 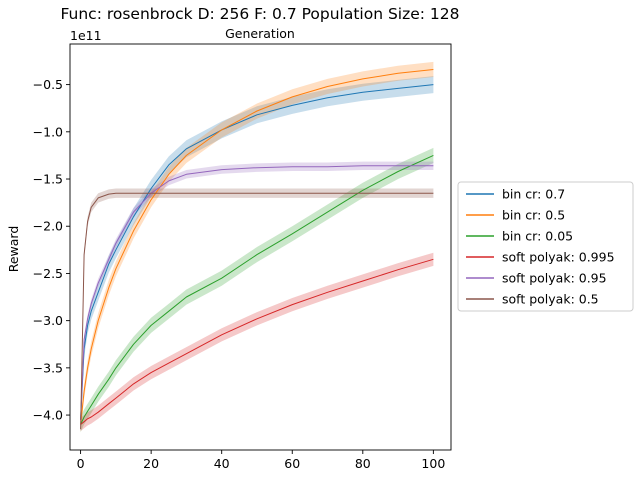 What do you see at coordinates (81, 463) in the screenshot?
I see `x-tick-label: 0` at bounding box center [81, 463].